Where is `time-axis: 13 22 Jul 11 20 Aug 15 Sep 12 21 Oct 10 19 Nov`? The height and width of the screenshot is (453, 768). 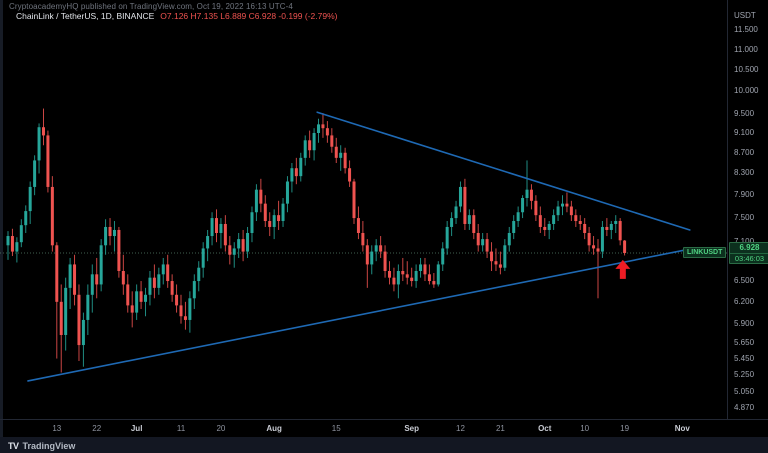 time-axis: 13 22 Jul 11 20 Aug 15 Sep 12 21 Oct 10 19 Nov is located at coordinates (384, 428).